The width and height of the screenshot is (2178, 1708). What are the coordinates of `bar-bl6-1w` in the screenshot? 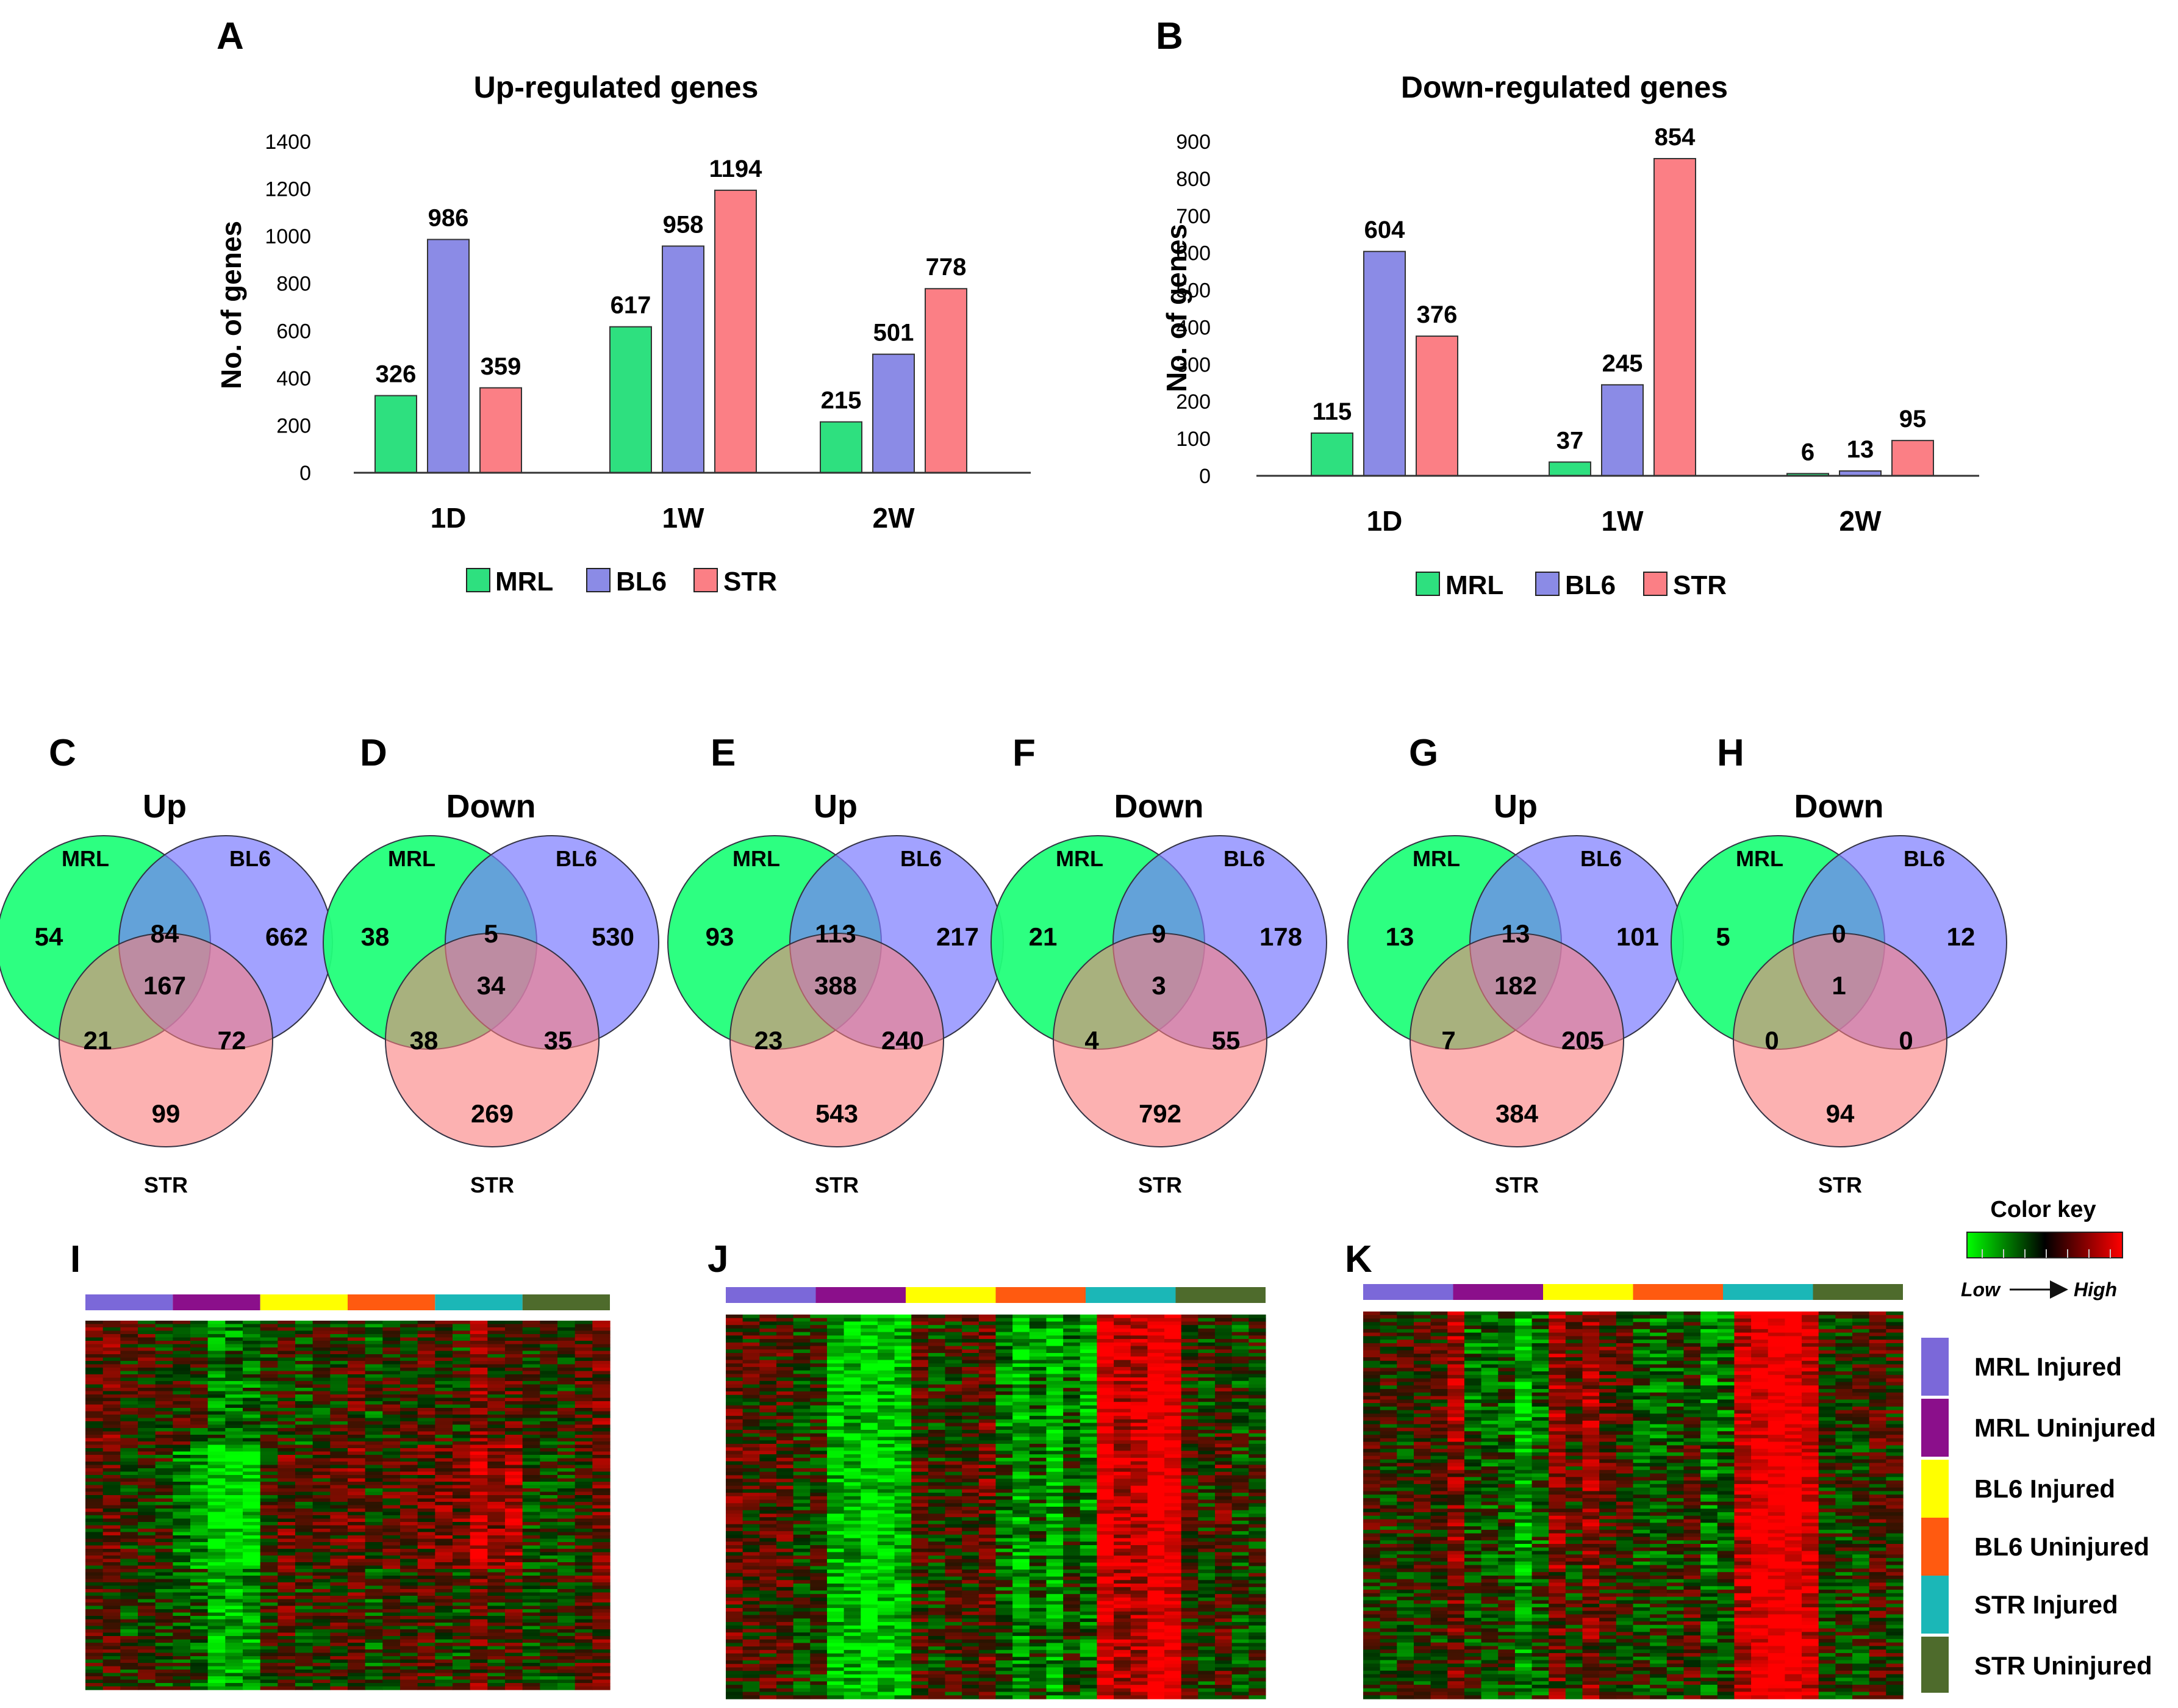 It's located at (1622, 430).